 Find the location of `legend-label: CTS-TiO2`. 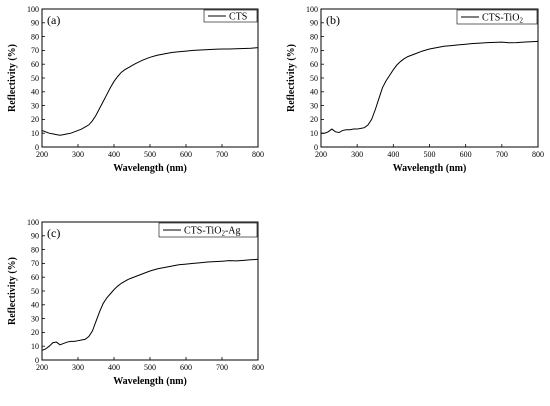

legend-label: CTS-TiO2 is located at coordinates (502, 19).